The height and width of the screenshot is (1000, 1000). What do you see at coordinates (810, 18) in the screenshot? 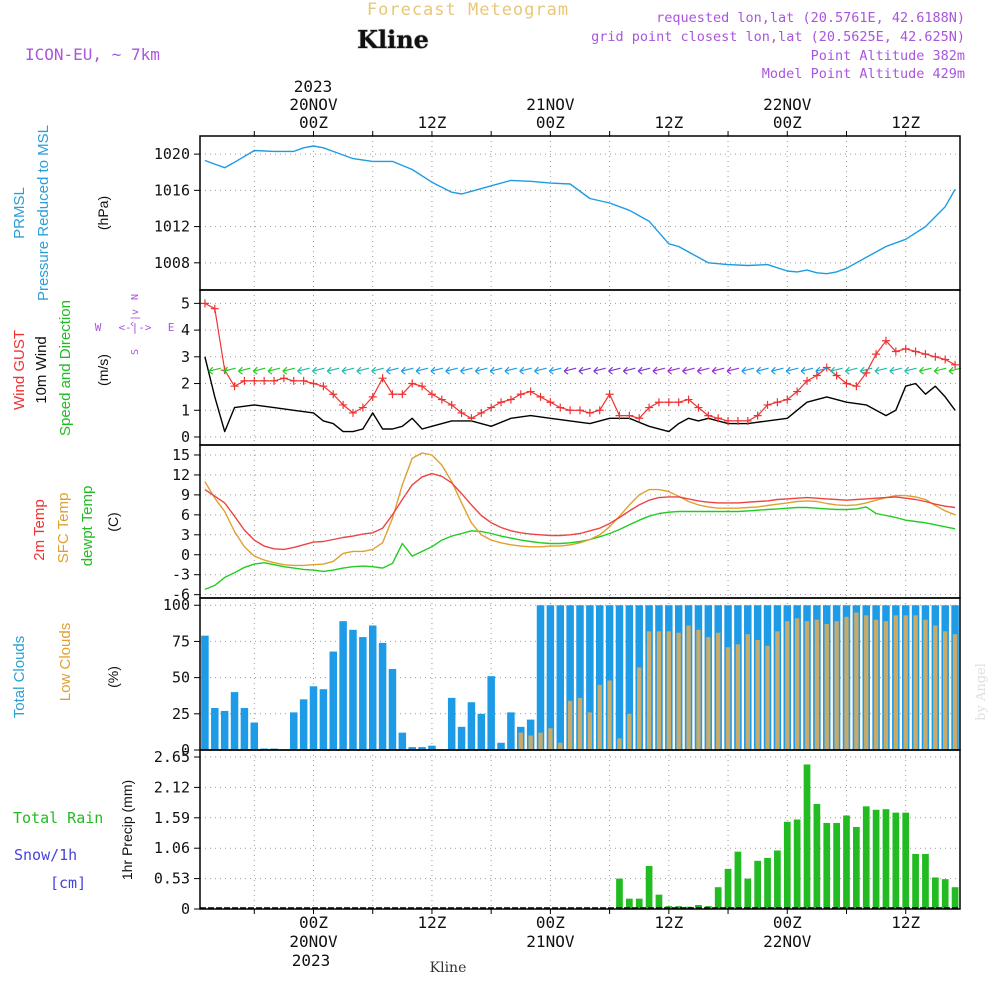
I see `requested-coordinates: requested lon,lat (20.5761E, 42.6188N)` at bounding box center [810, 18].